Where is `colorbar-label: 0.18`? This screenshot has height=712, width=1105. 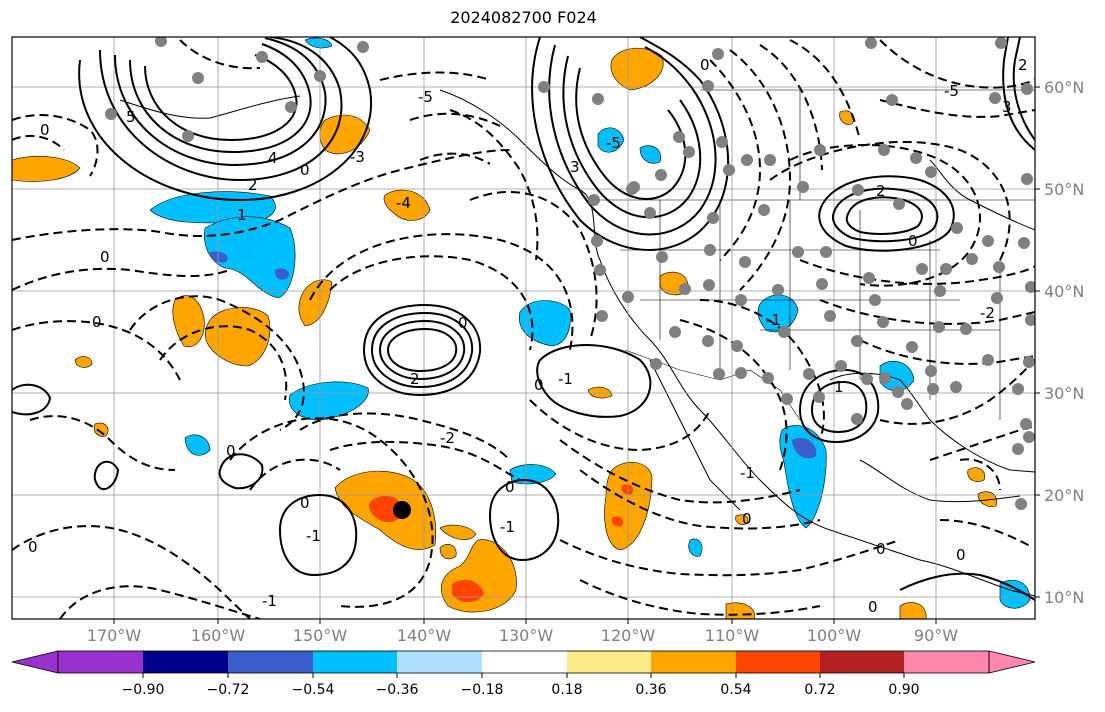 colorbar-label: 0.18 is located at coordinates (567, 690).